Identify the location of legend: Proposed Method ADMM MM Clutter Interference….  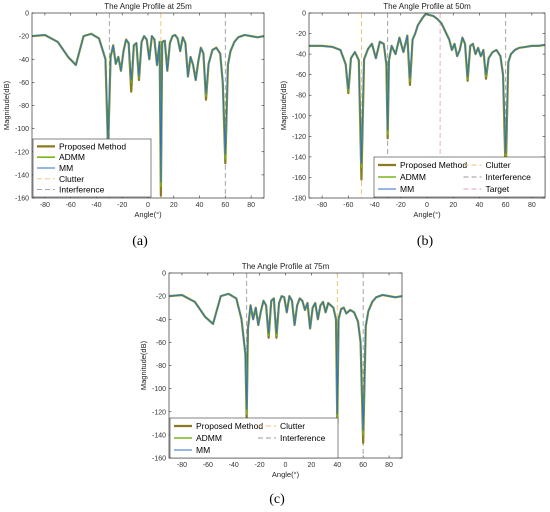
(459, 177).